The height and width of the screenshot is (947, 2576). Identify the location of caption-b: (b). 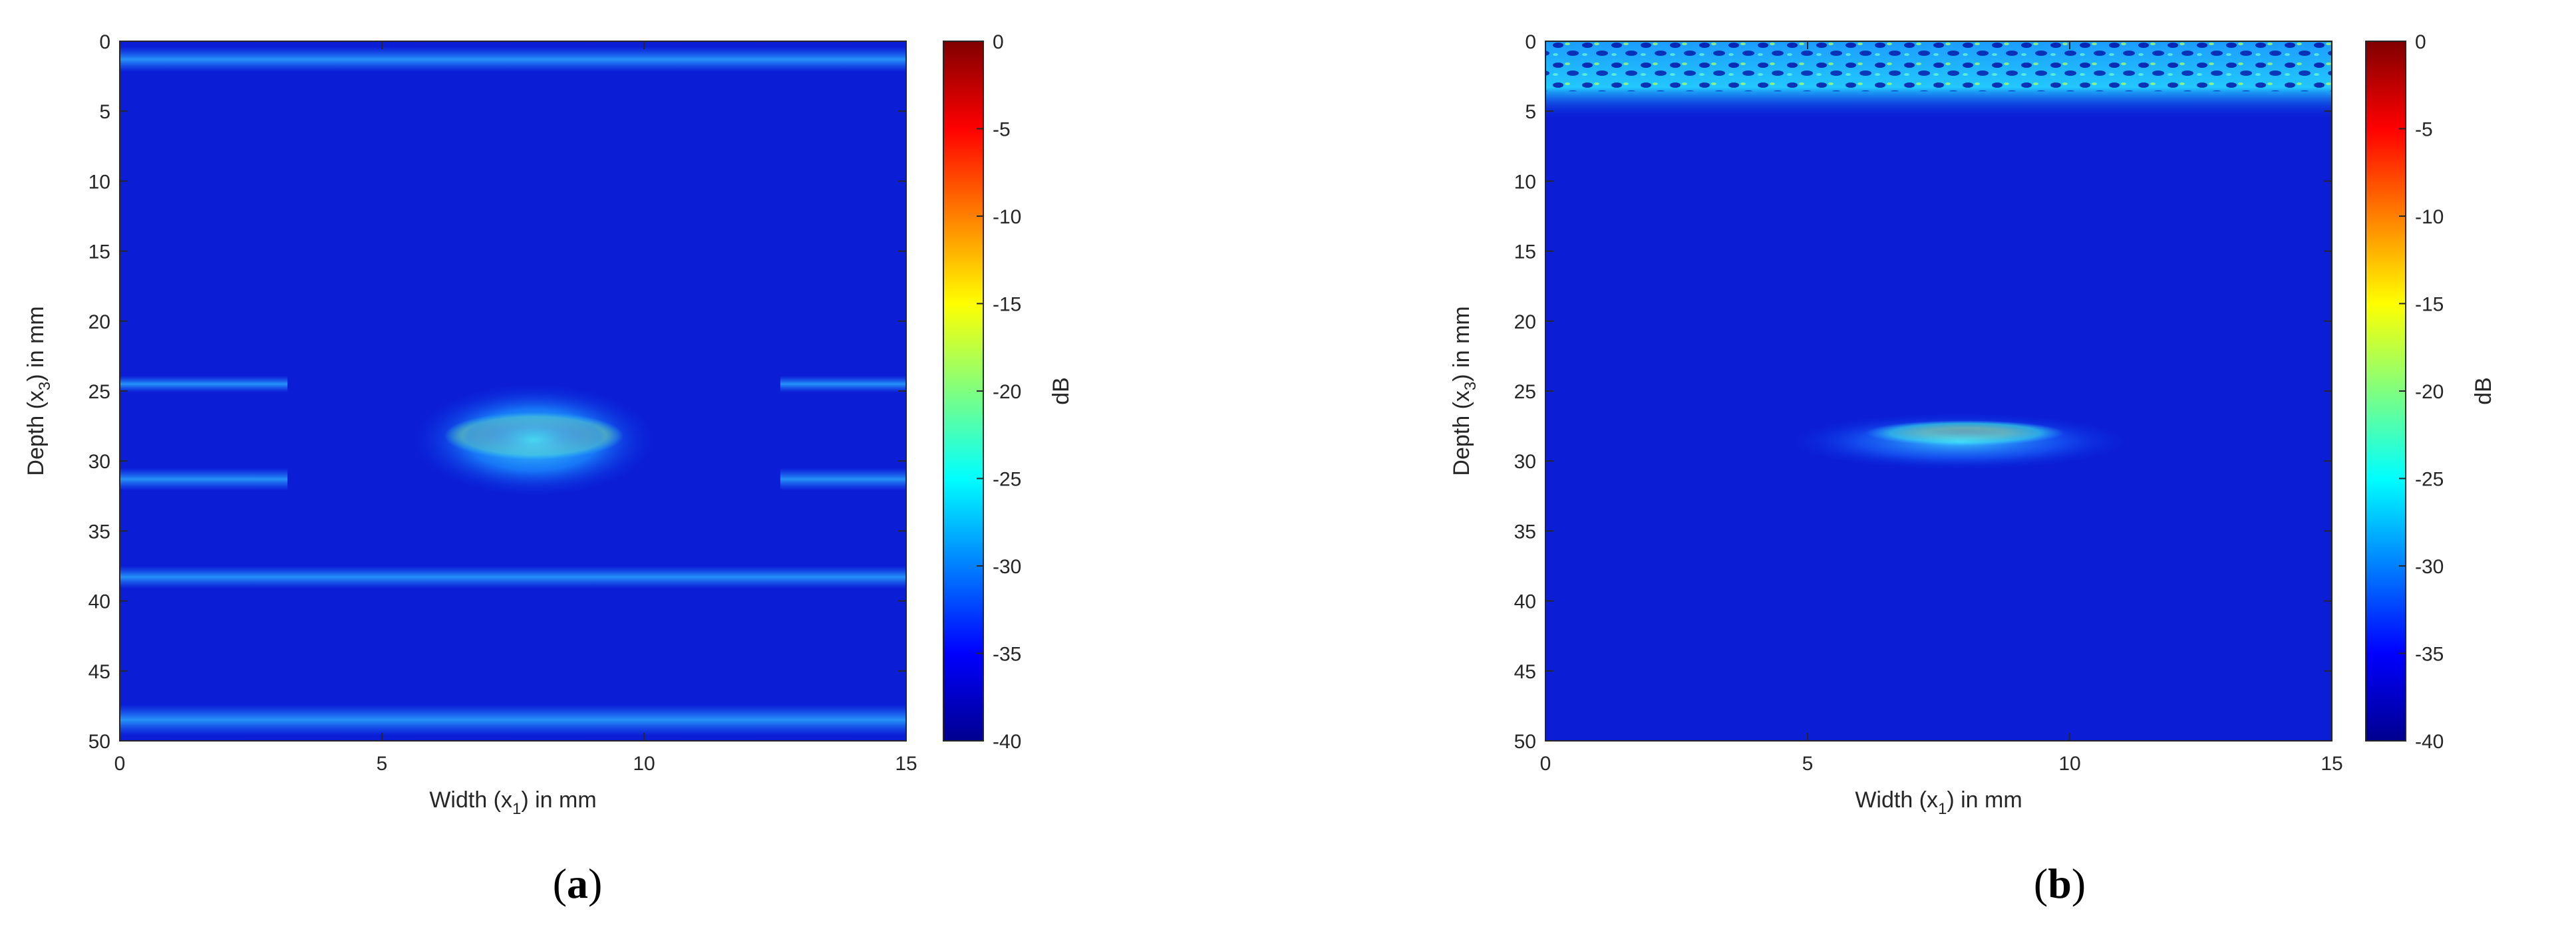
(2059, 883).